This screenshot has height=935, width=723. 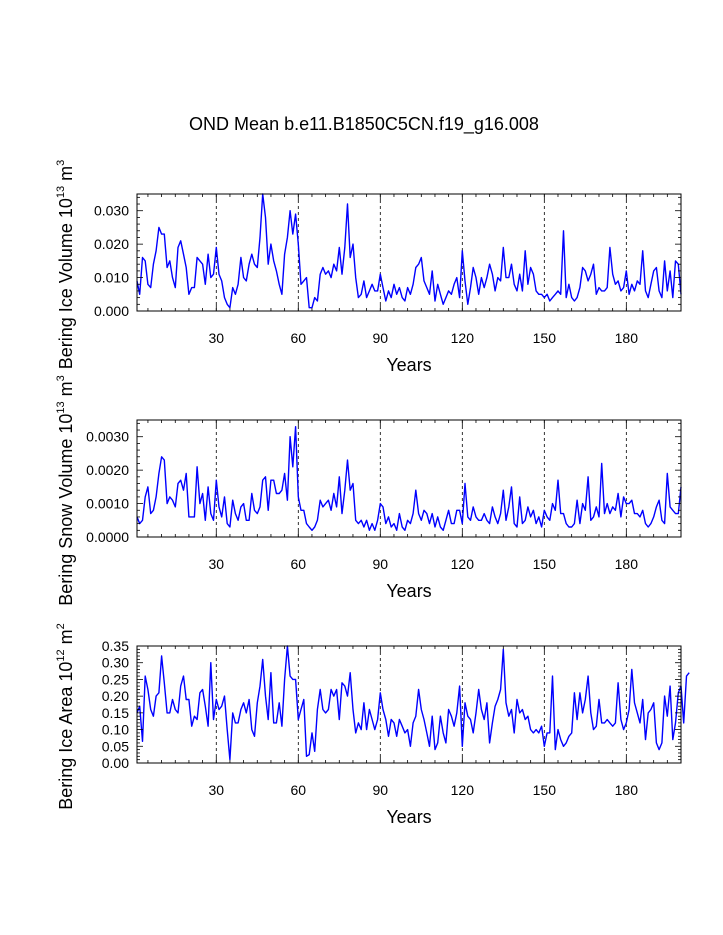 What do you see at coordinates (115, 696) in the screenshot?
I see `y-tick-label: 0.20` at bounding box center [115, 696].